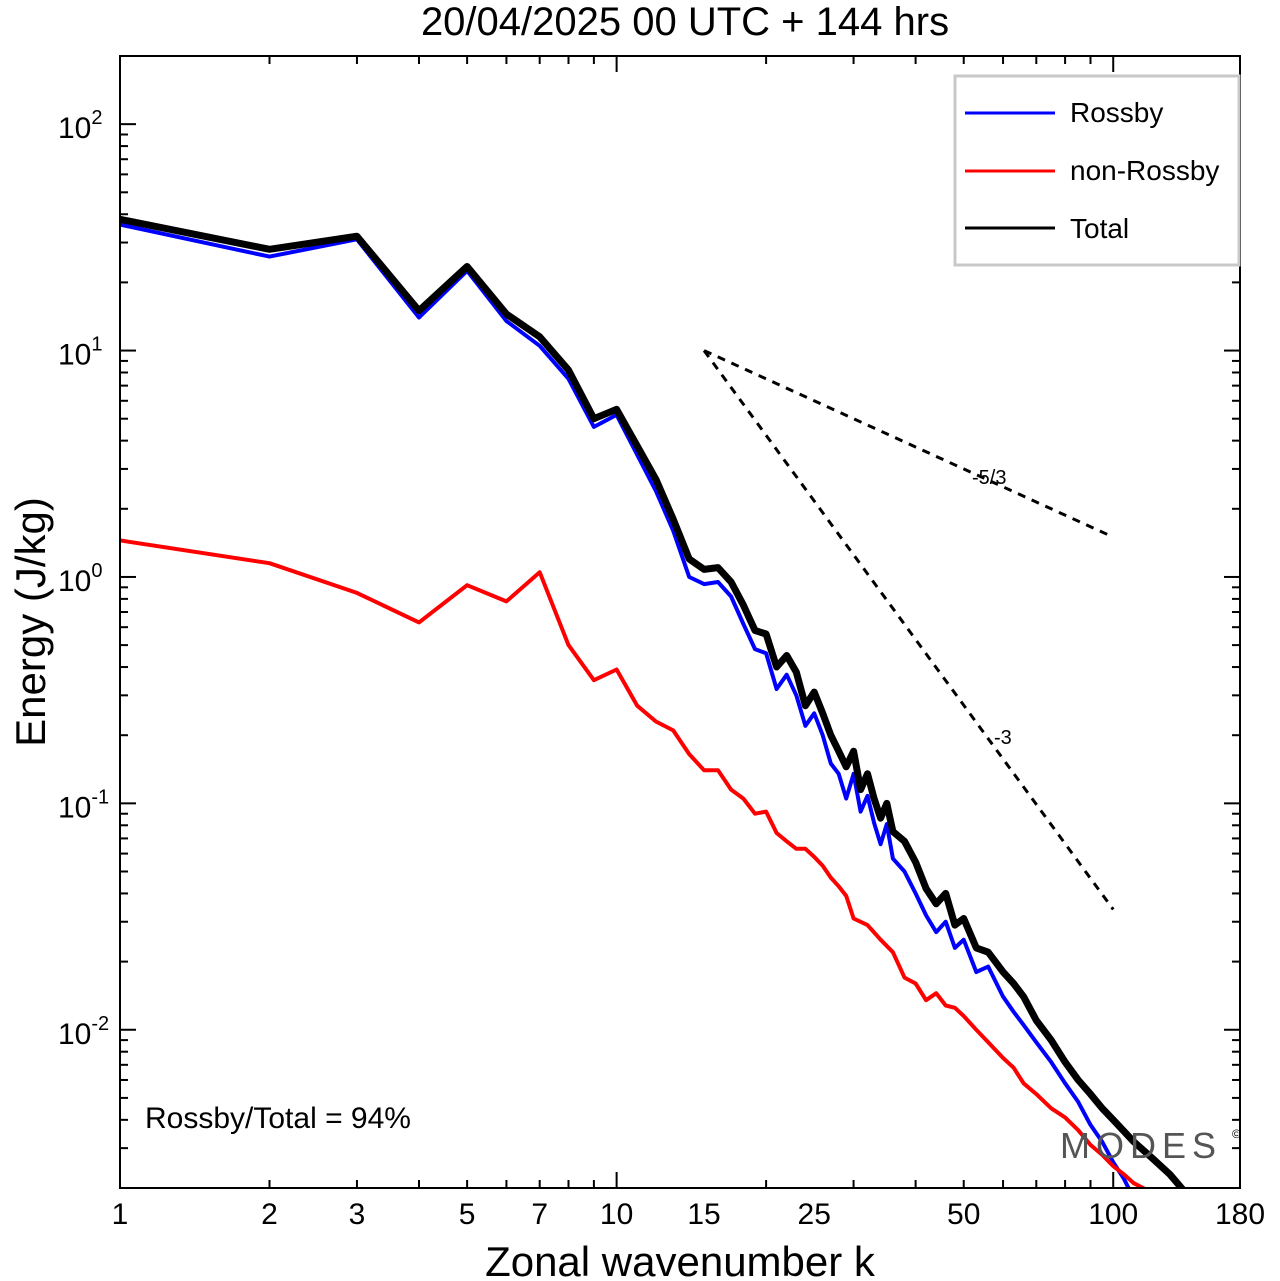  Describe the element at coordinates (80, 126) in the screenshot. I see `y-tick-label: 10²` at that location.